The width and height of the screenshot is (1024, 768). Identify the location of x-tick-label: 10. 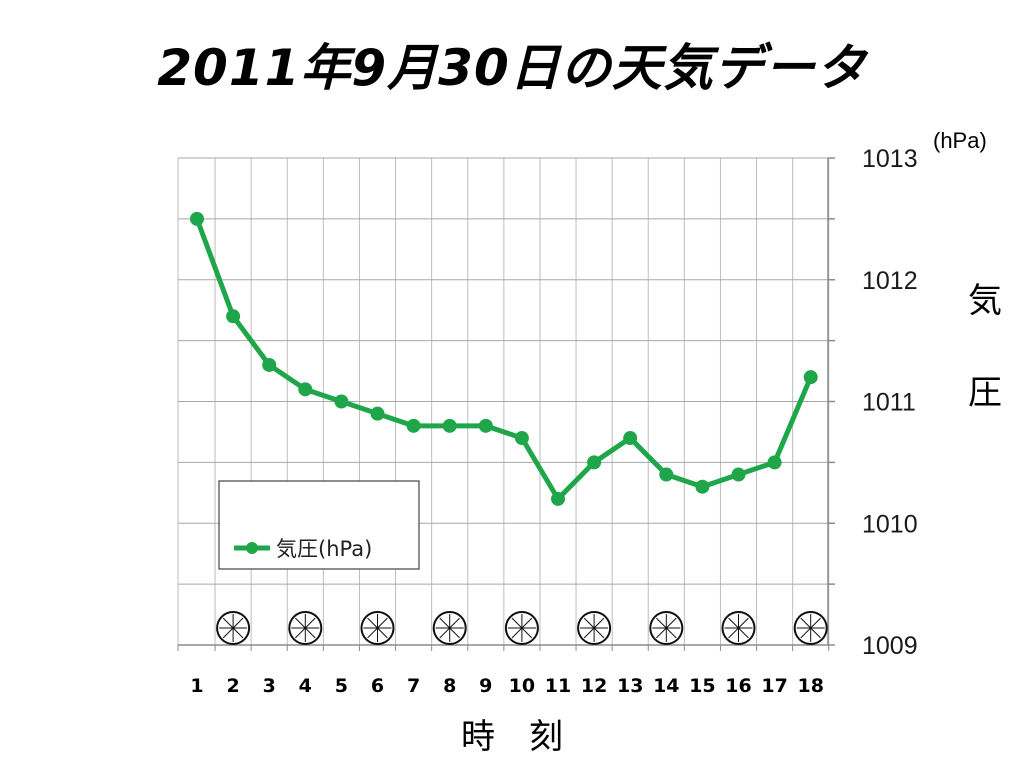
(522, 686).